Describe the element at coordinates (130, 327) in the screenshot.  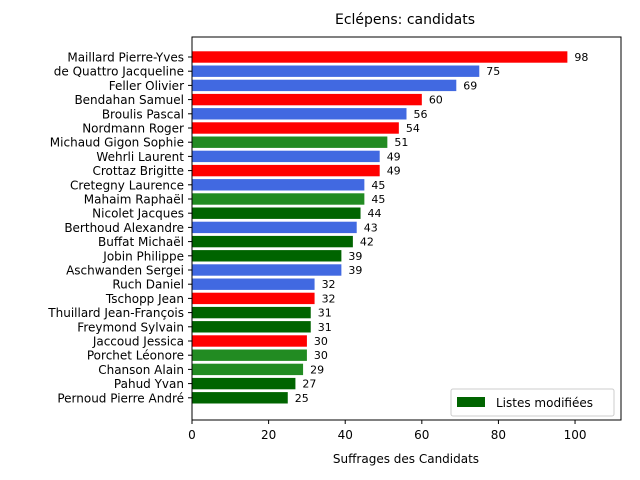
I see `y-tick-label: Freymond Sylvain` at that location.